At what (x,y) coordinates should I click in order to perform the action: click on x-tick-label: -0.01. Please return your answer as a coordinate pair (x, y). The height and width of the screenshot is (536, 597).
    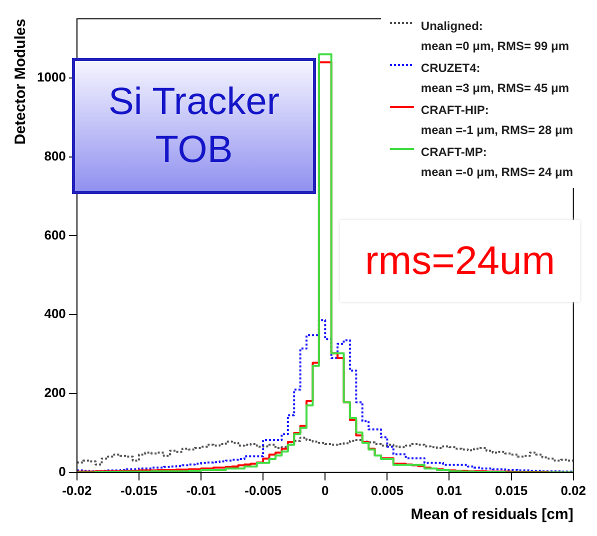
    Looking at the image, I should click on (201, 490).